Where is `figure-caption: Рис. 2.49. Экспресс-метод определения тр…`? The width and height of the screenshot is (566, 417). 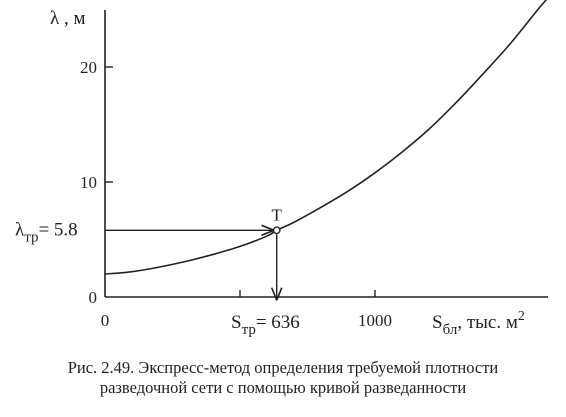 figure-caption: Рис. 2.49. Экспресс-метод определения тр… is located at coordinates (283, 378).